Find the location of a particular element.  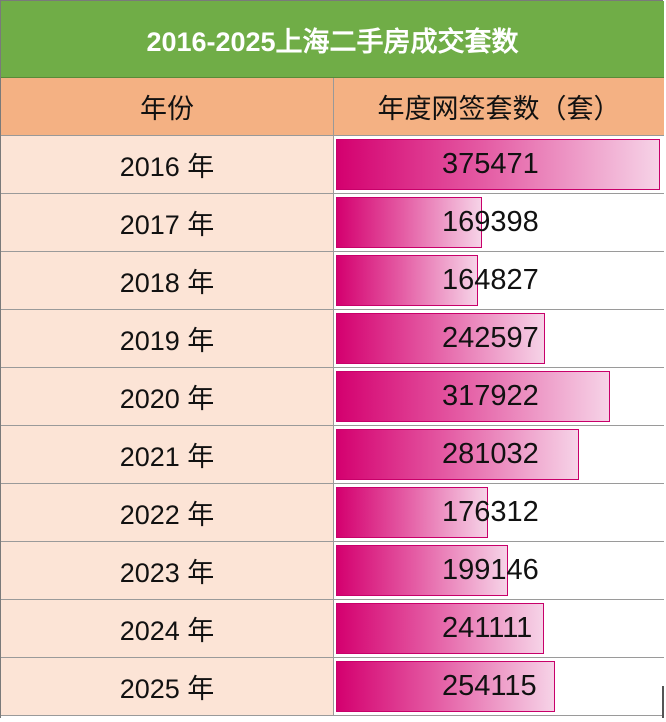

table-row: 2021 年 281032 is located at coordinates (332, 455).